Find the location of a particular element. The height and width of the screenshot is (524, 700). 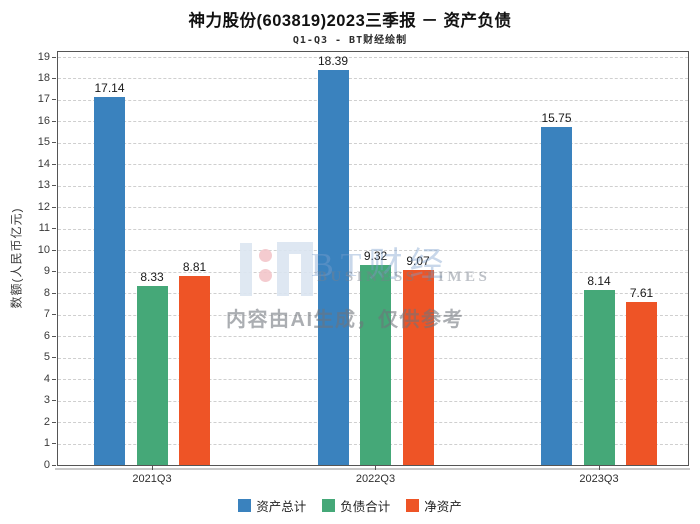

axis-baseline-shadow is located at coordinates (372, 469).